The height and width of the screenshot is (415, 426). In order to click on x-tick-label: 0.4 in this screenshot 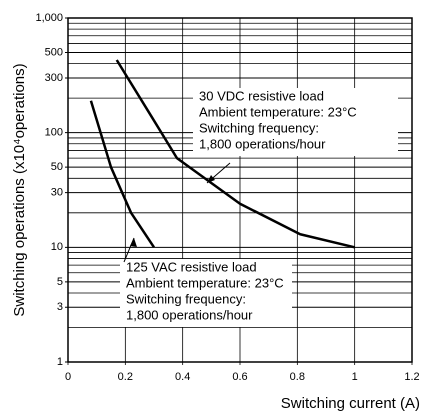, I will do `click(182, 377)`.